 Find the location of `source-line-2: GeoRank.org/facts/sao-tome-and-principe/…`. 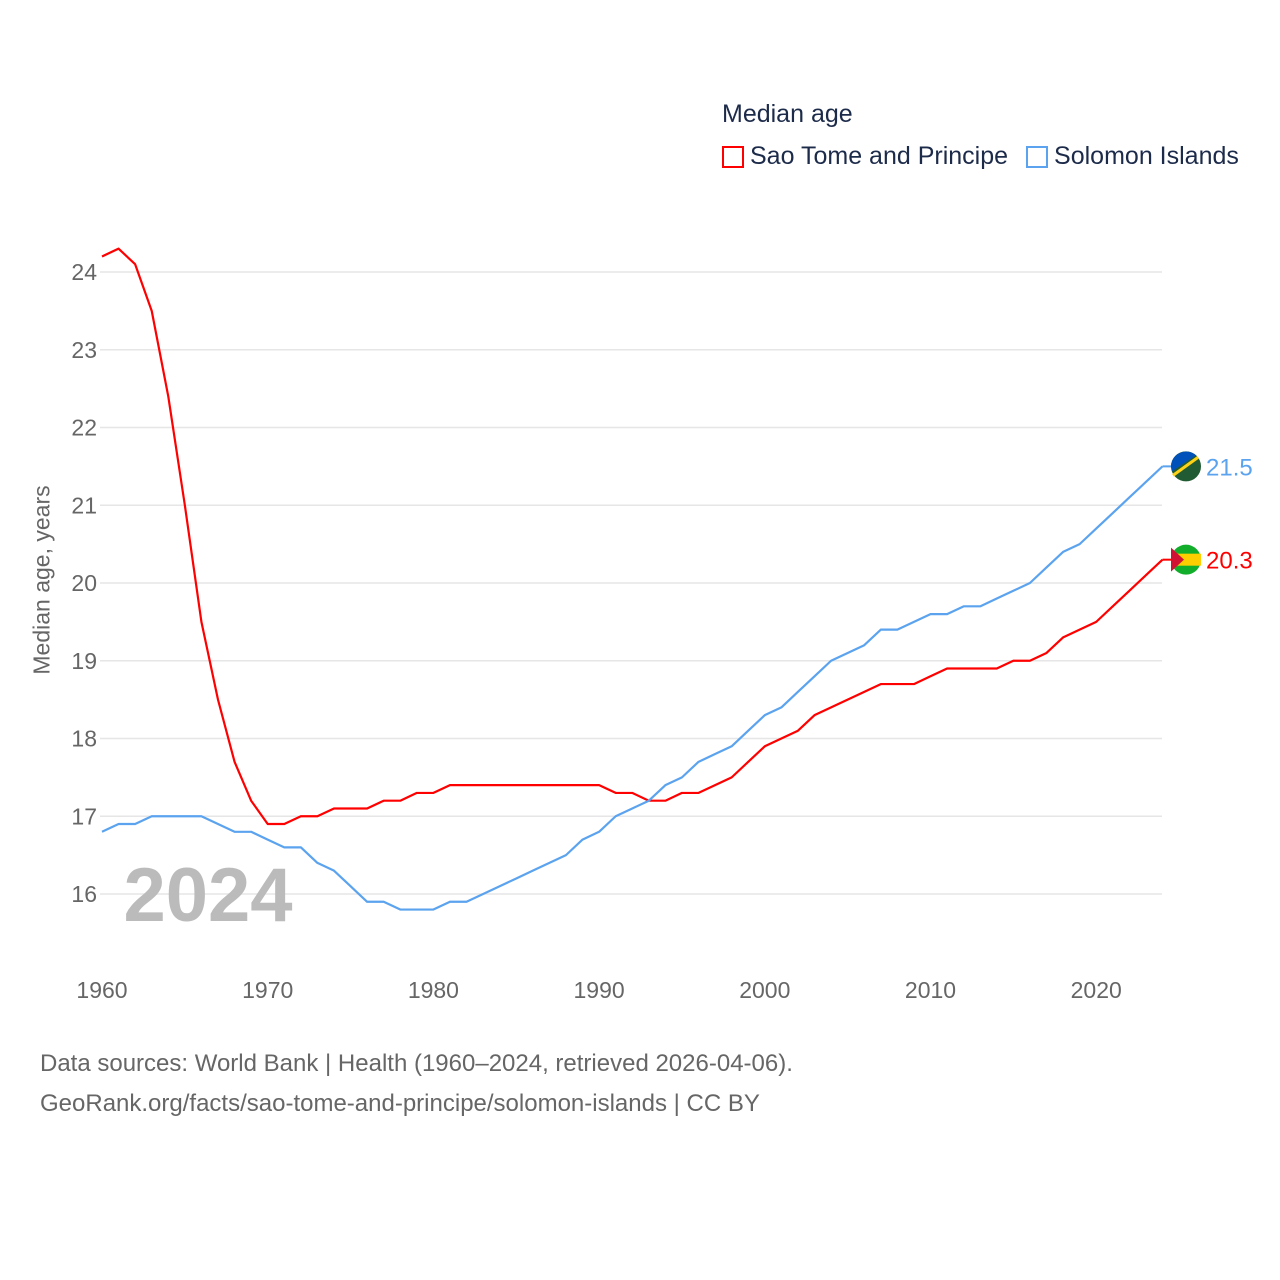

source-line-2: GeoRank.org/facts/sao-tome-and-principe/… is located at coordinates (400, 1103).